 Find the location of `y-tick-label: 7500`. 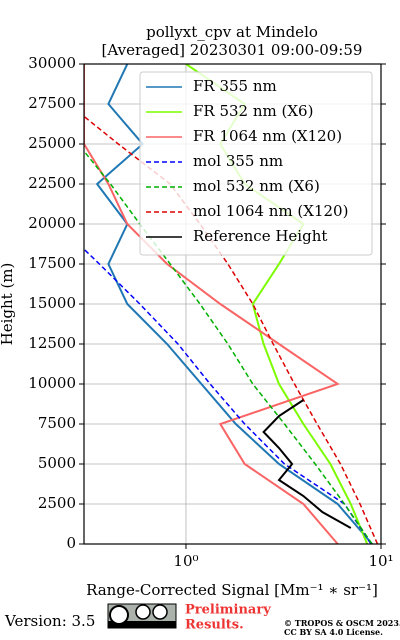

y-tick-label: 7500 is located at coordinates (57, 423).